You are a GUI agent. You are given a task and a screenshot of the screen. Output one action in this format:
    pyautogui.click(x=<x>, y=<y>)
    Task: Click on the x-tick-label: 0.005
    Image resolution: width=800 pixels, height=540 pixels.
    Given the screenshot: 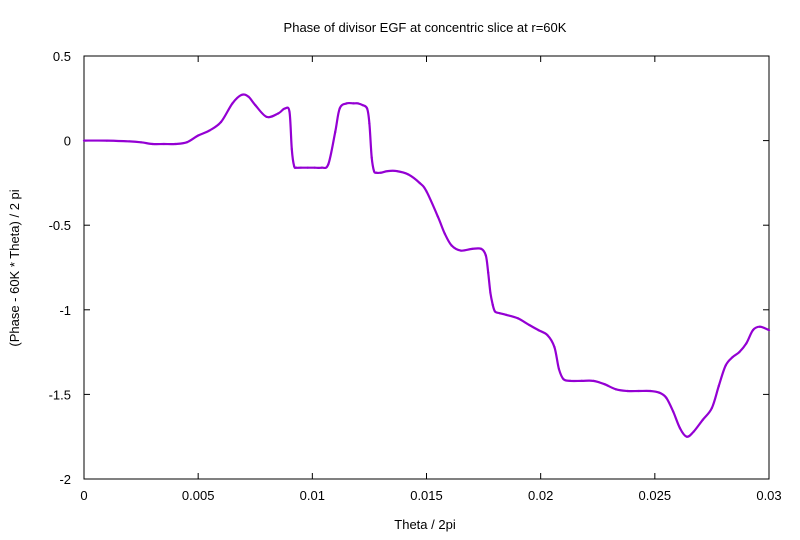 What is the action you would take?
    pyautogui.click(x=198, y=495)
    